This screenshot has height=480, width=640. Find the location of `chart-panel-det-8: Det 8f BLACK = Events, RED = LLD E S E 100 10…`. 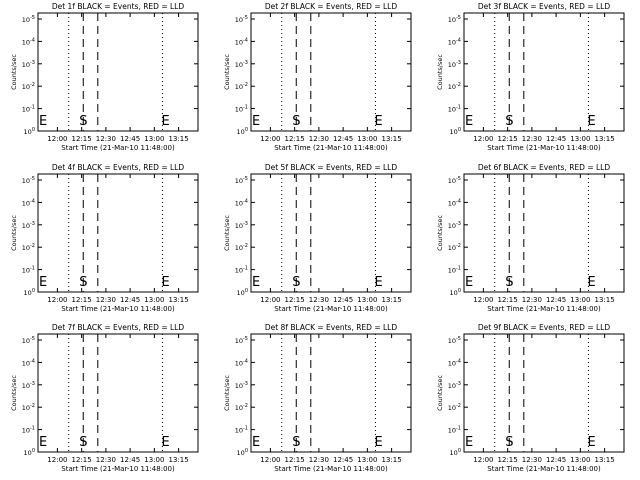

chart-panel-det-8: Det 8f BLACK = Events, RED = LLD E S E 100 10… is located at coordinates (317, 398).